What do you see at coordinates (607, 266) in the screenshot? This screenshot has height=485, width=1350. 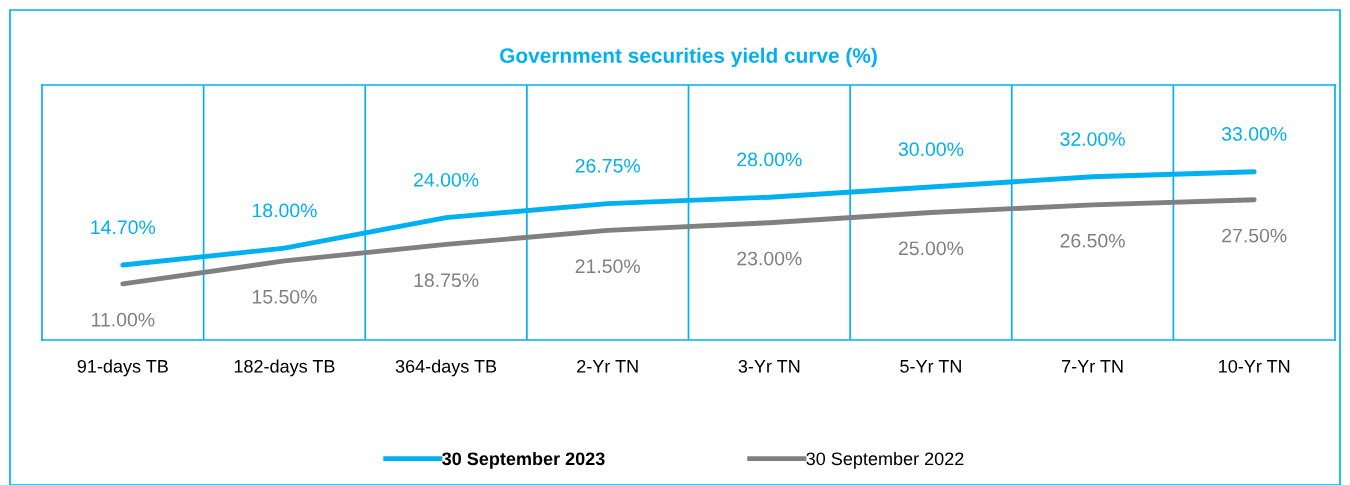 I see `data-label: 21.50%` at bounding box center [607, 266].